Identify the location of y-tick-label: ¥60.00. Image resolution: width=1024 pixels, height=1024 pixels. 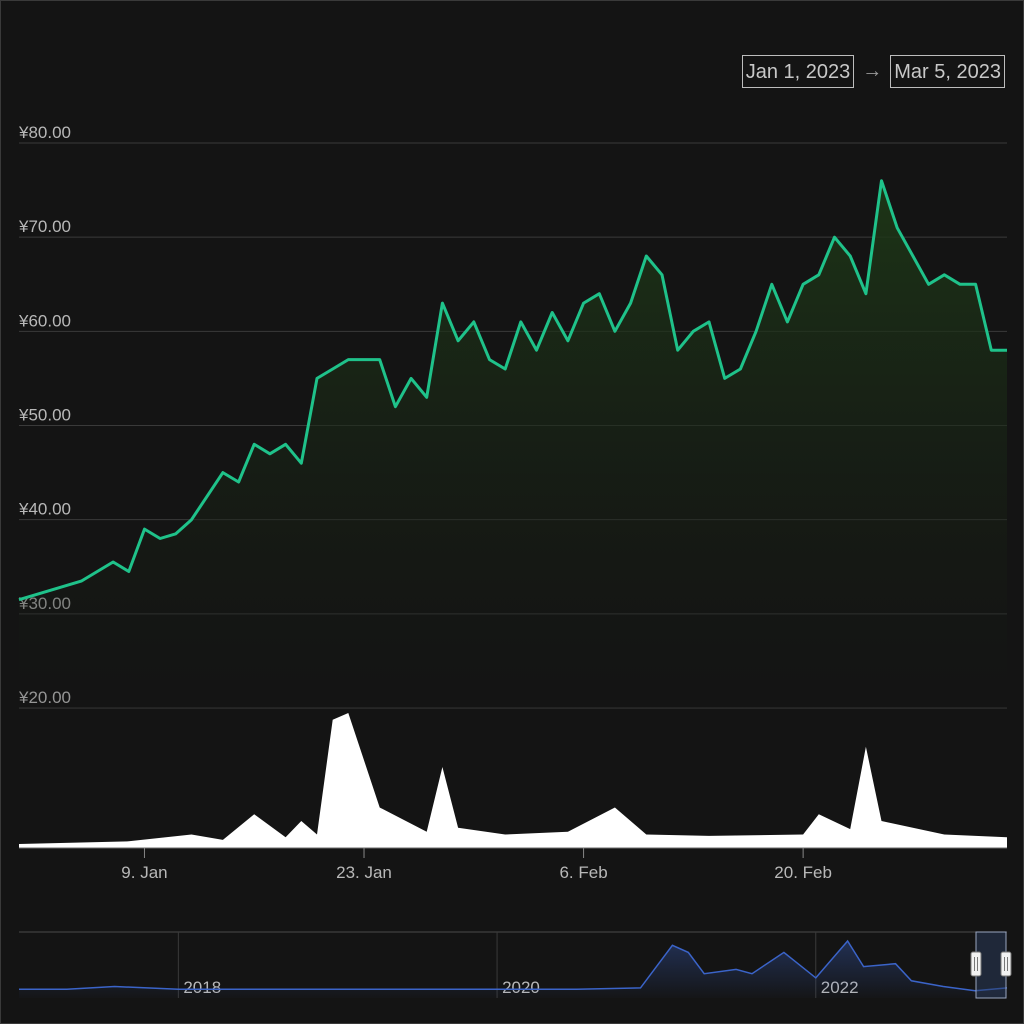
(44, 320).